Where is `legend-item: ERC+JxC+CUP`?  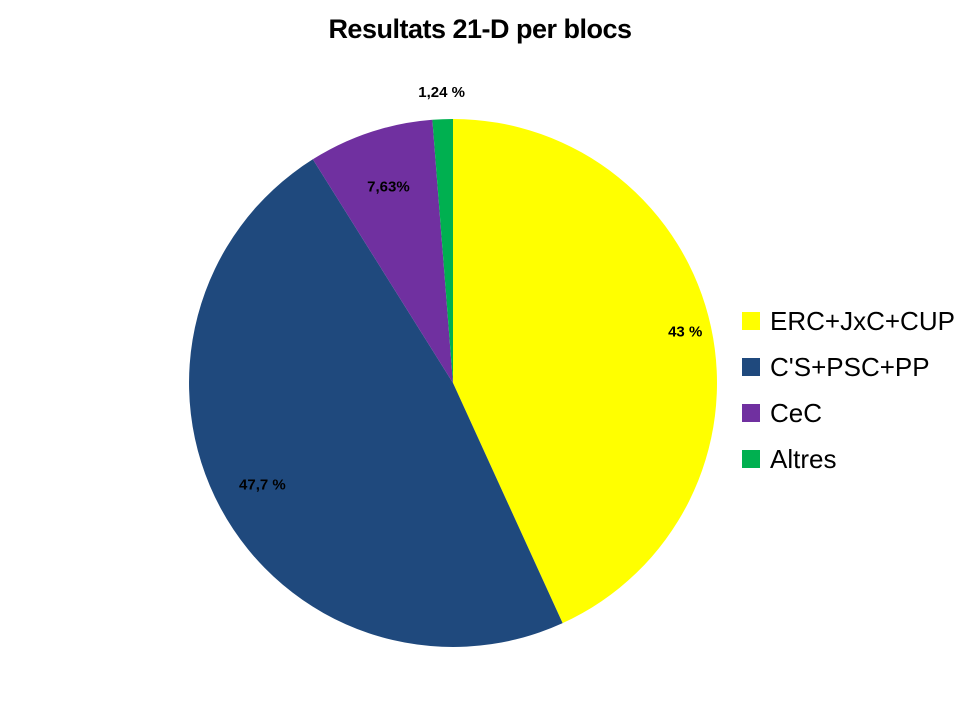 legend-item: ERC+JxC+CUP is located at coordinates (848, 321).